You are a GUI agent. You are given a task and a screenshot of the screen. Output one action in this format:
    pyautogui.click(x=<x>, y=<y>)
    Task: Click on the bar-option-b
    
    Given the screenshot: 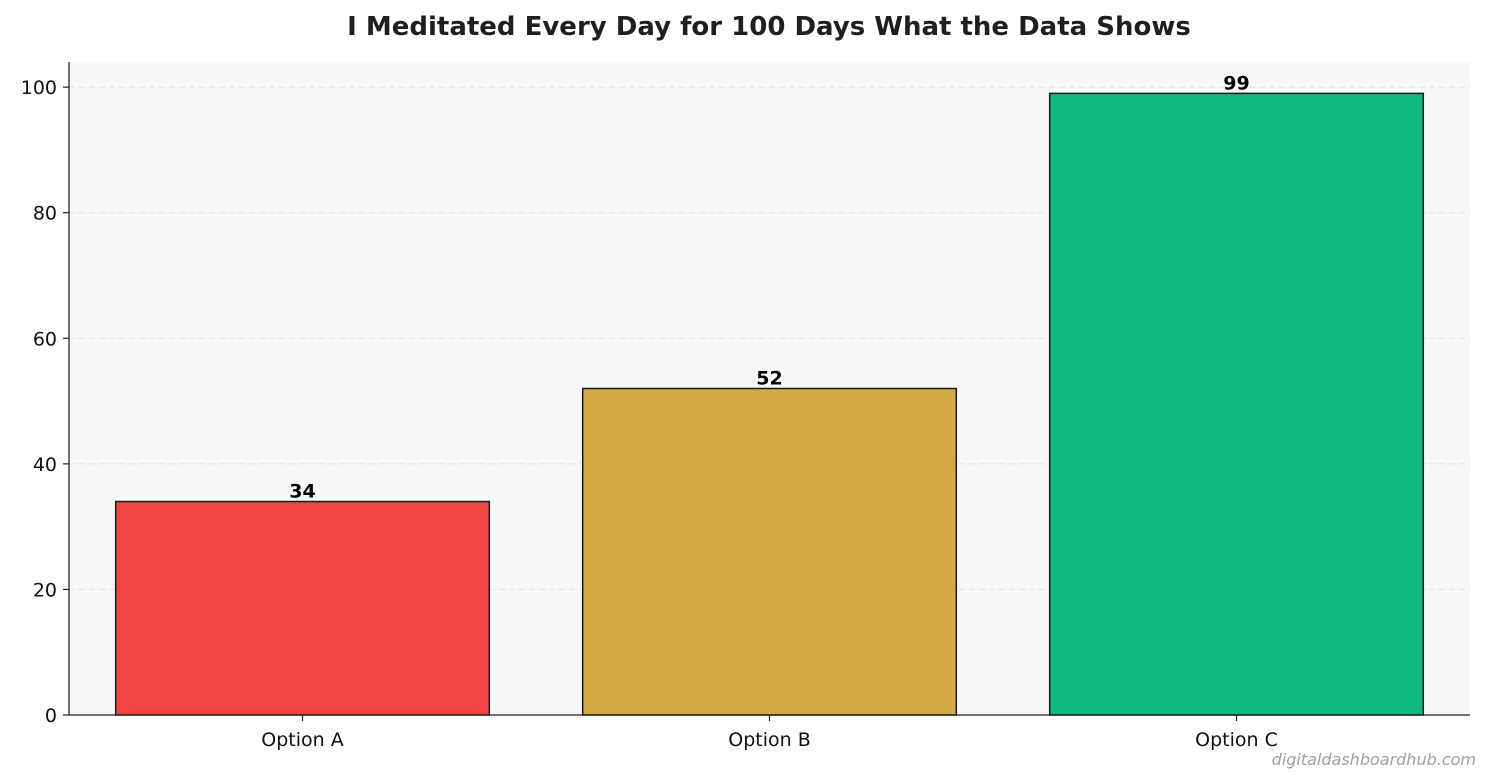 What is the action you would take?
    pyautogui.click(x=769, y=551)
    